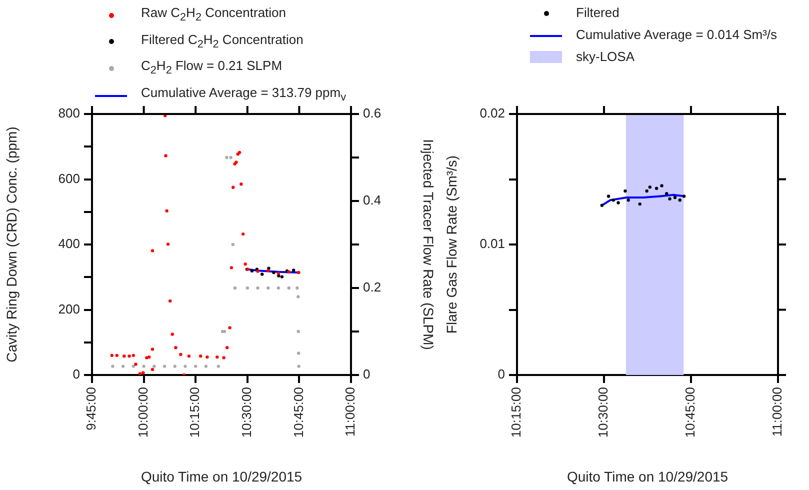 This screenshot has height=490, width=809. I want to click on y-tick-label: 600, so click(69, 178).